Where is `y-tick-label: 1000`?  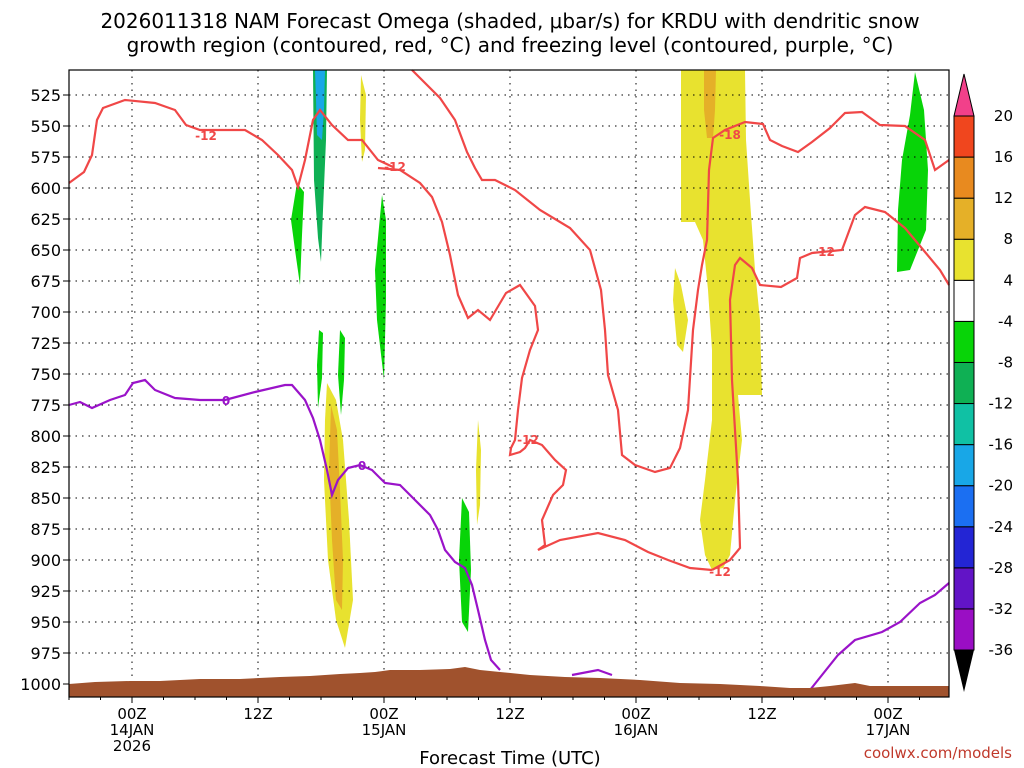
y-tick-label: 1000 is located at coordinates (40, 684).